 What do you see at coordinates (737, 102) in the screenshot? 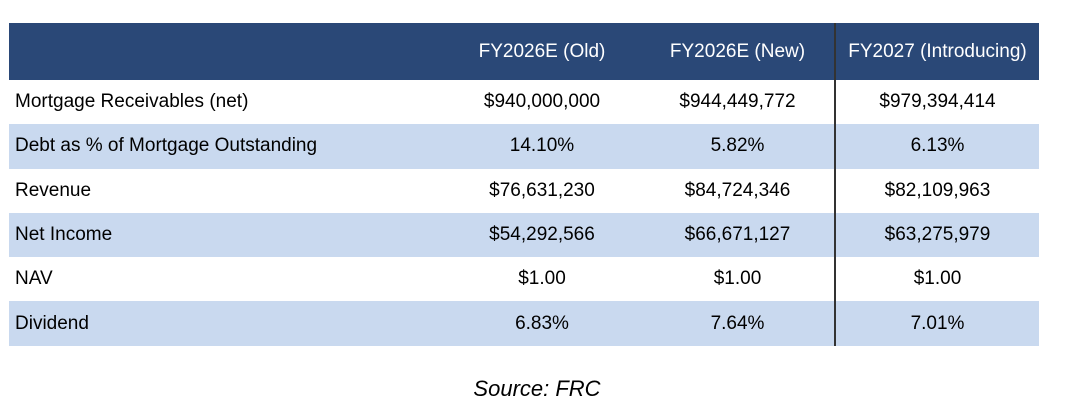
I see `table-cell: $944,449,772` at bounding box center [737, 102].